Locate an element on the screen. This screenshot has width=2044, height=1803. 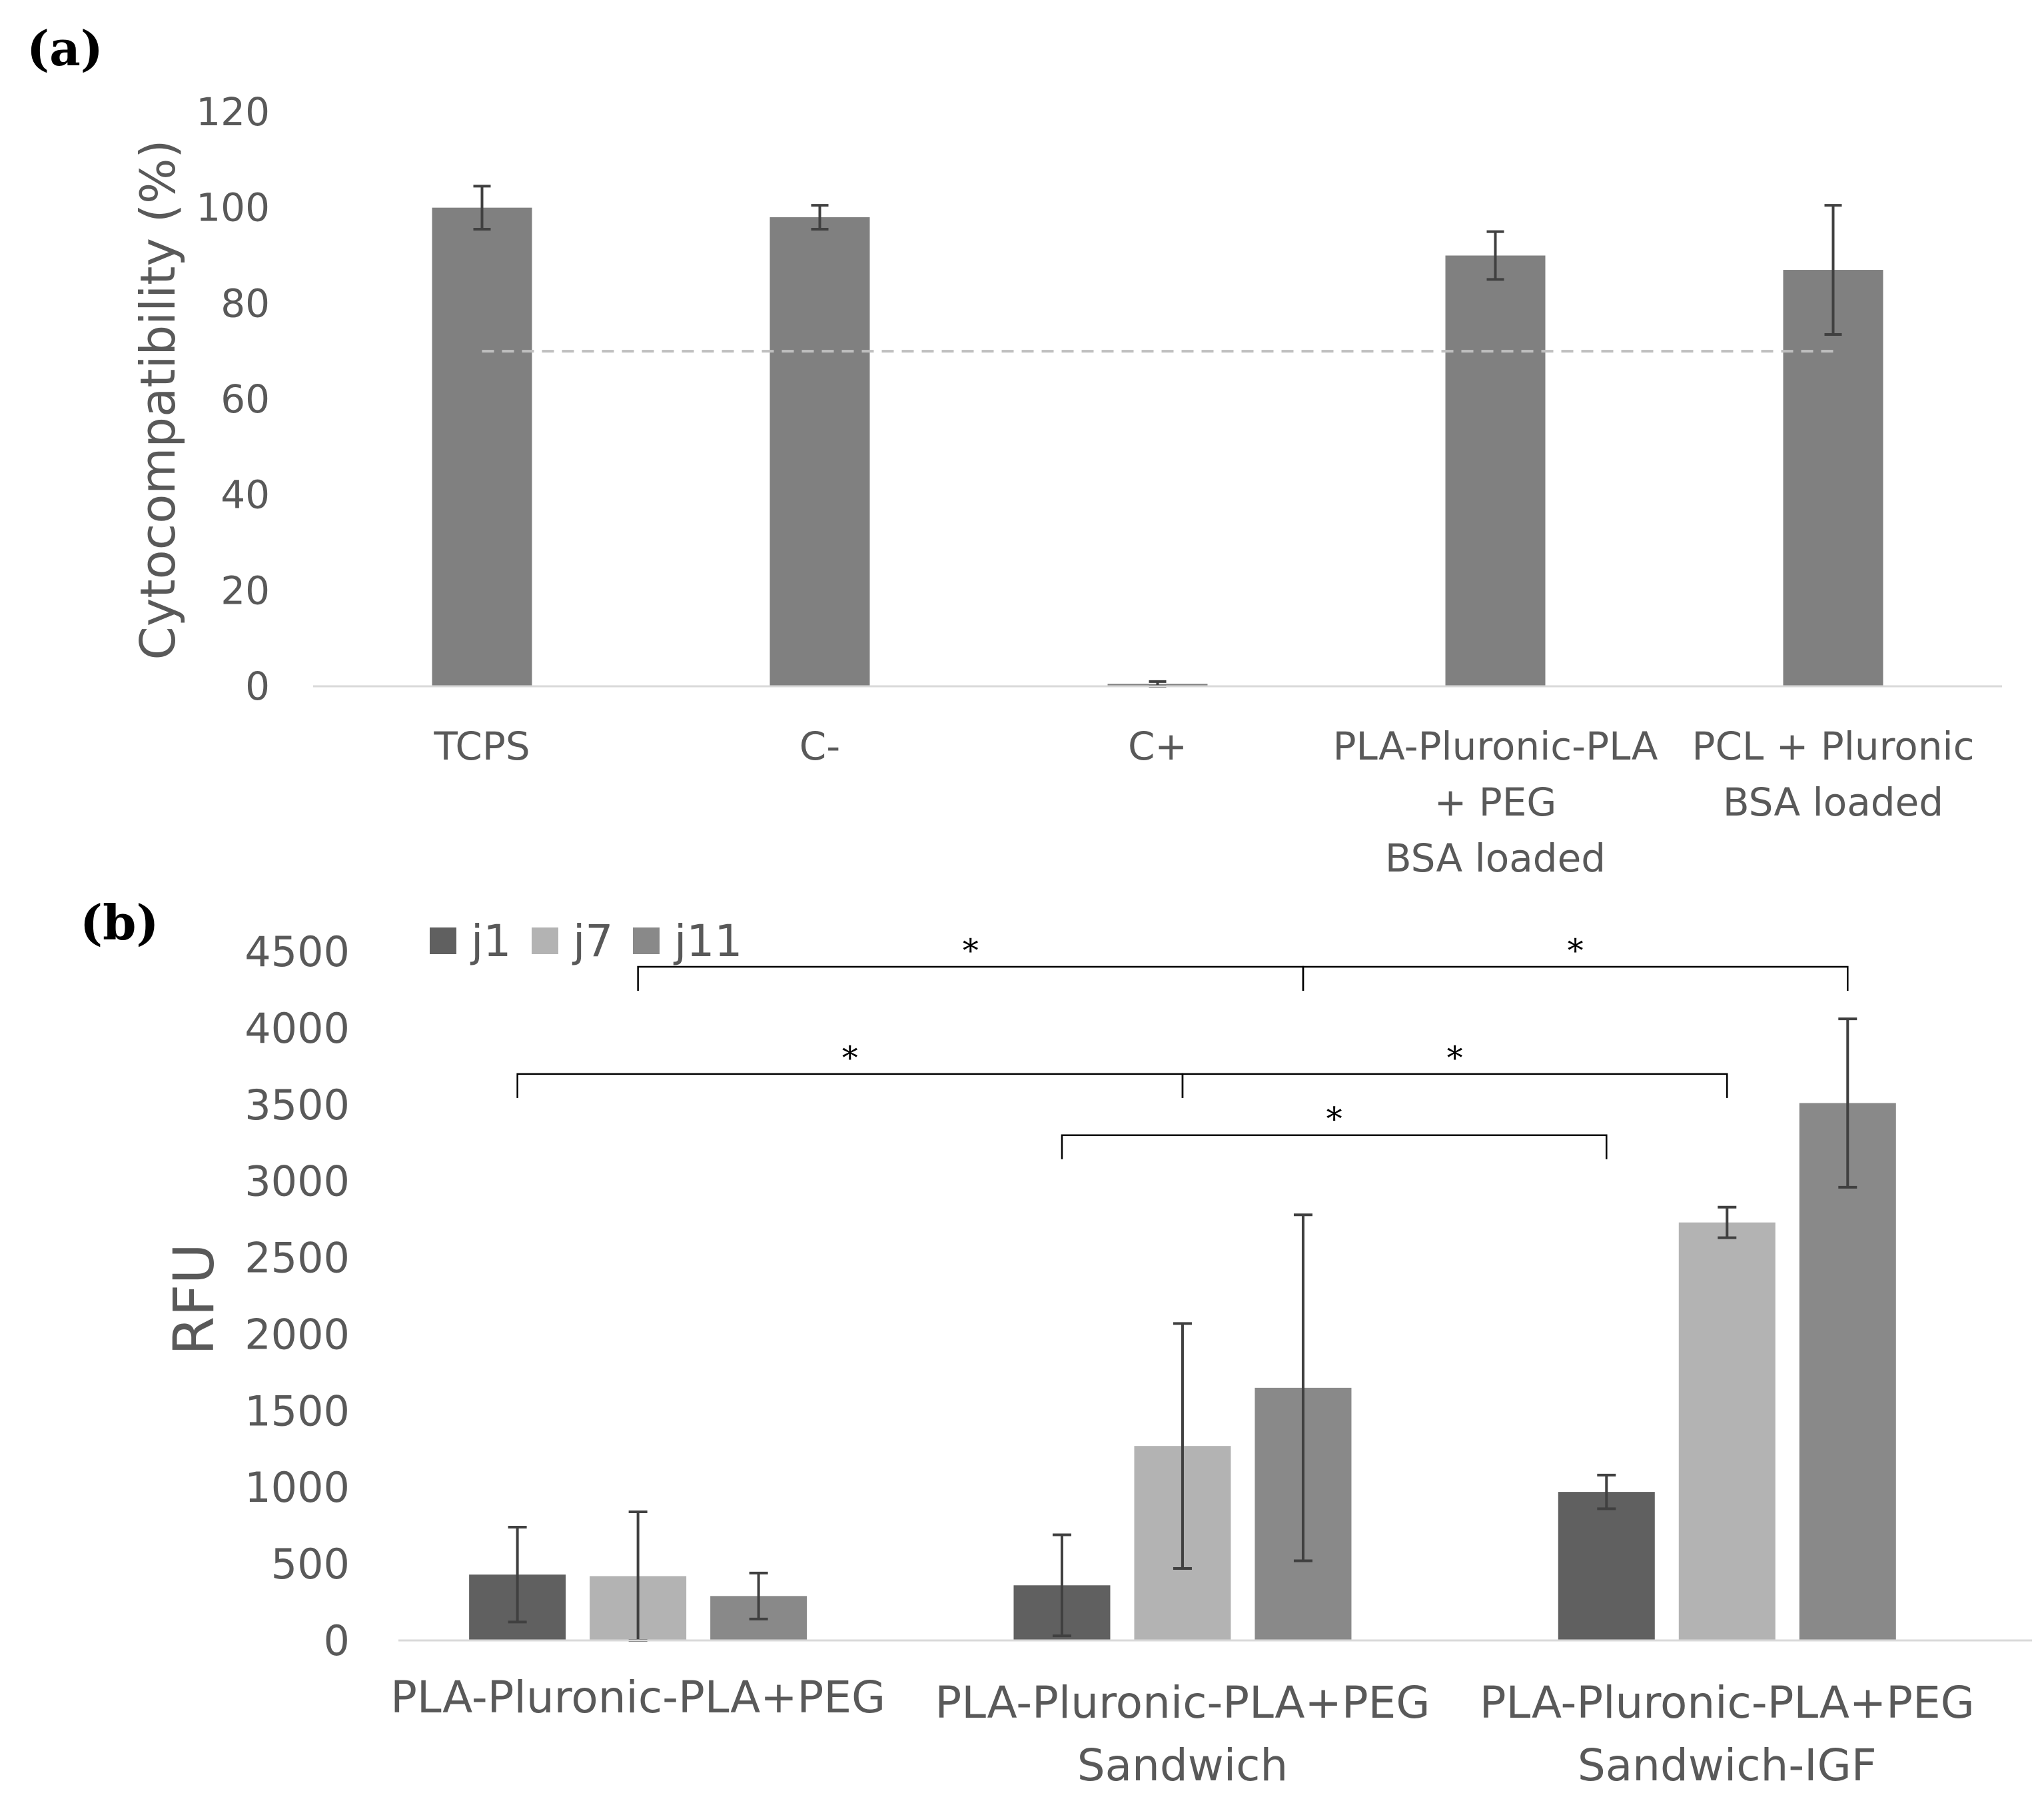
y-axis-title-a: Cytocompatibility (%) is located at coordinates (158, 399).